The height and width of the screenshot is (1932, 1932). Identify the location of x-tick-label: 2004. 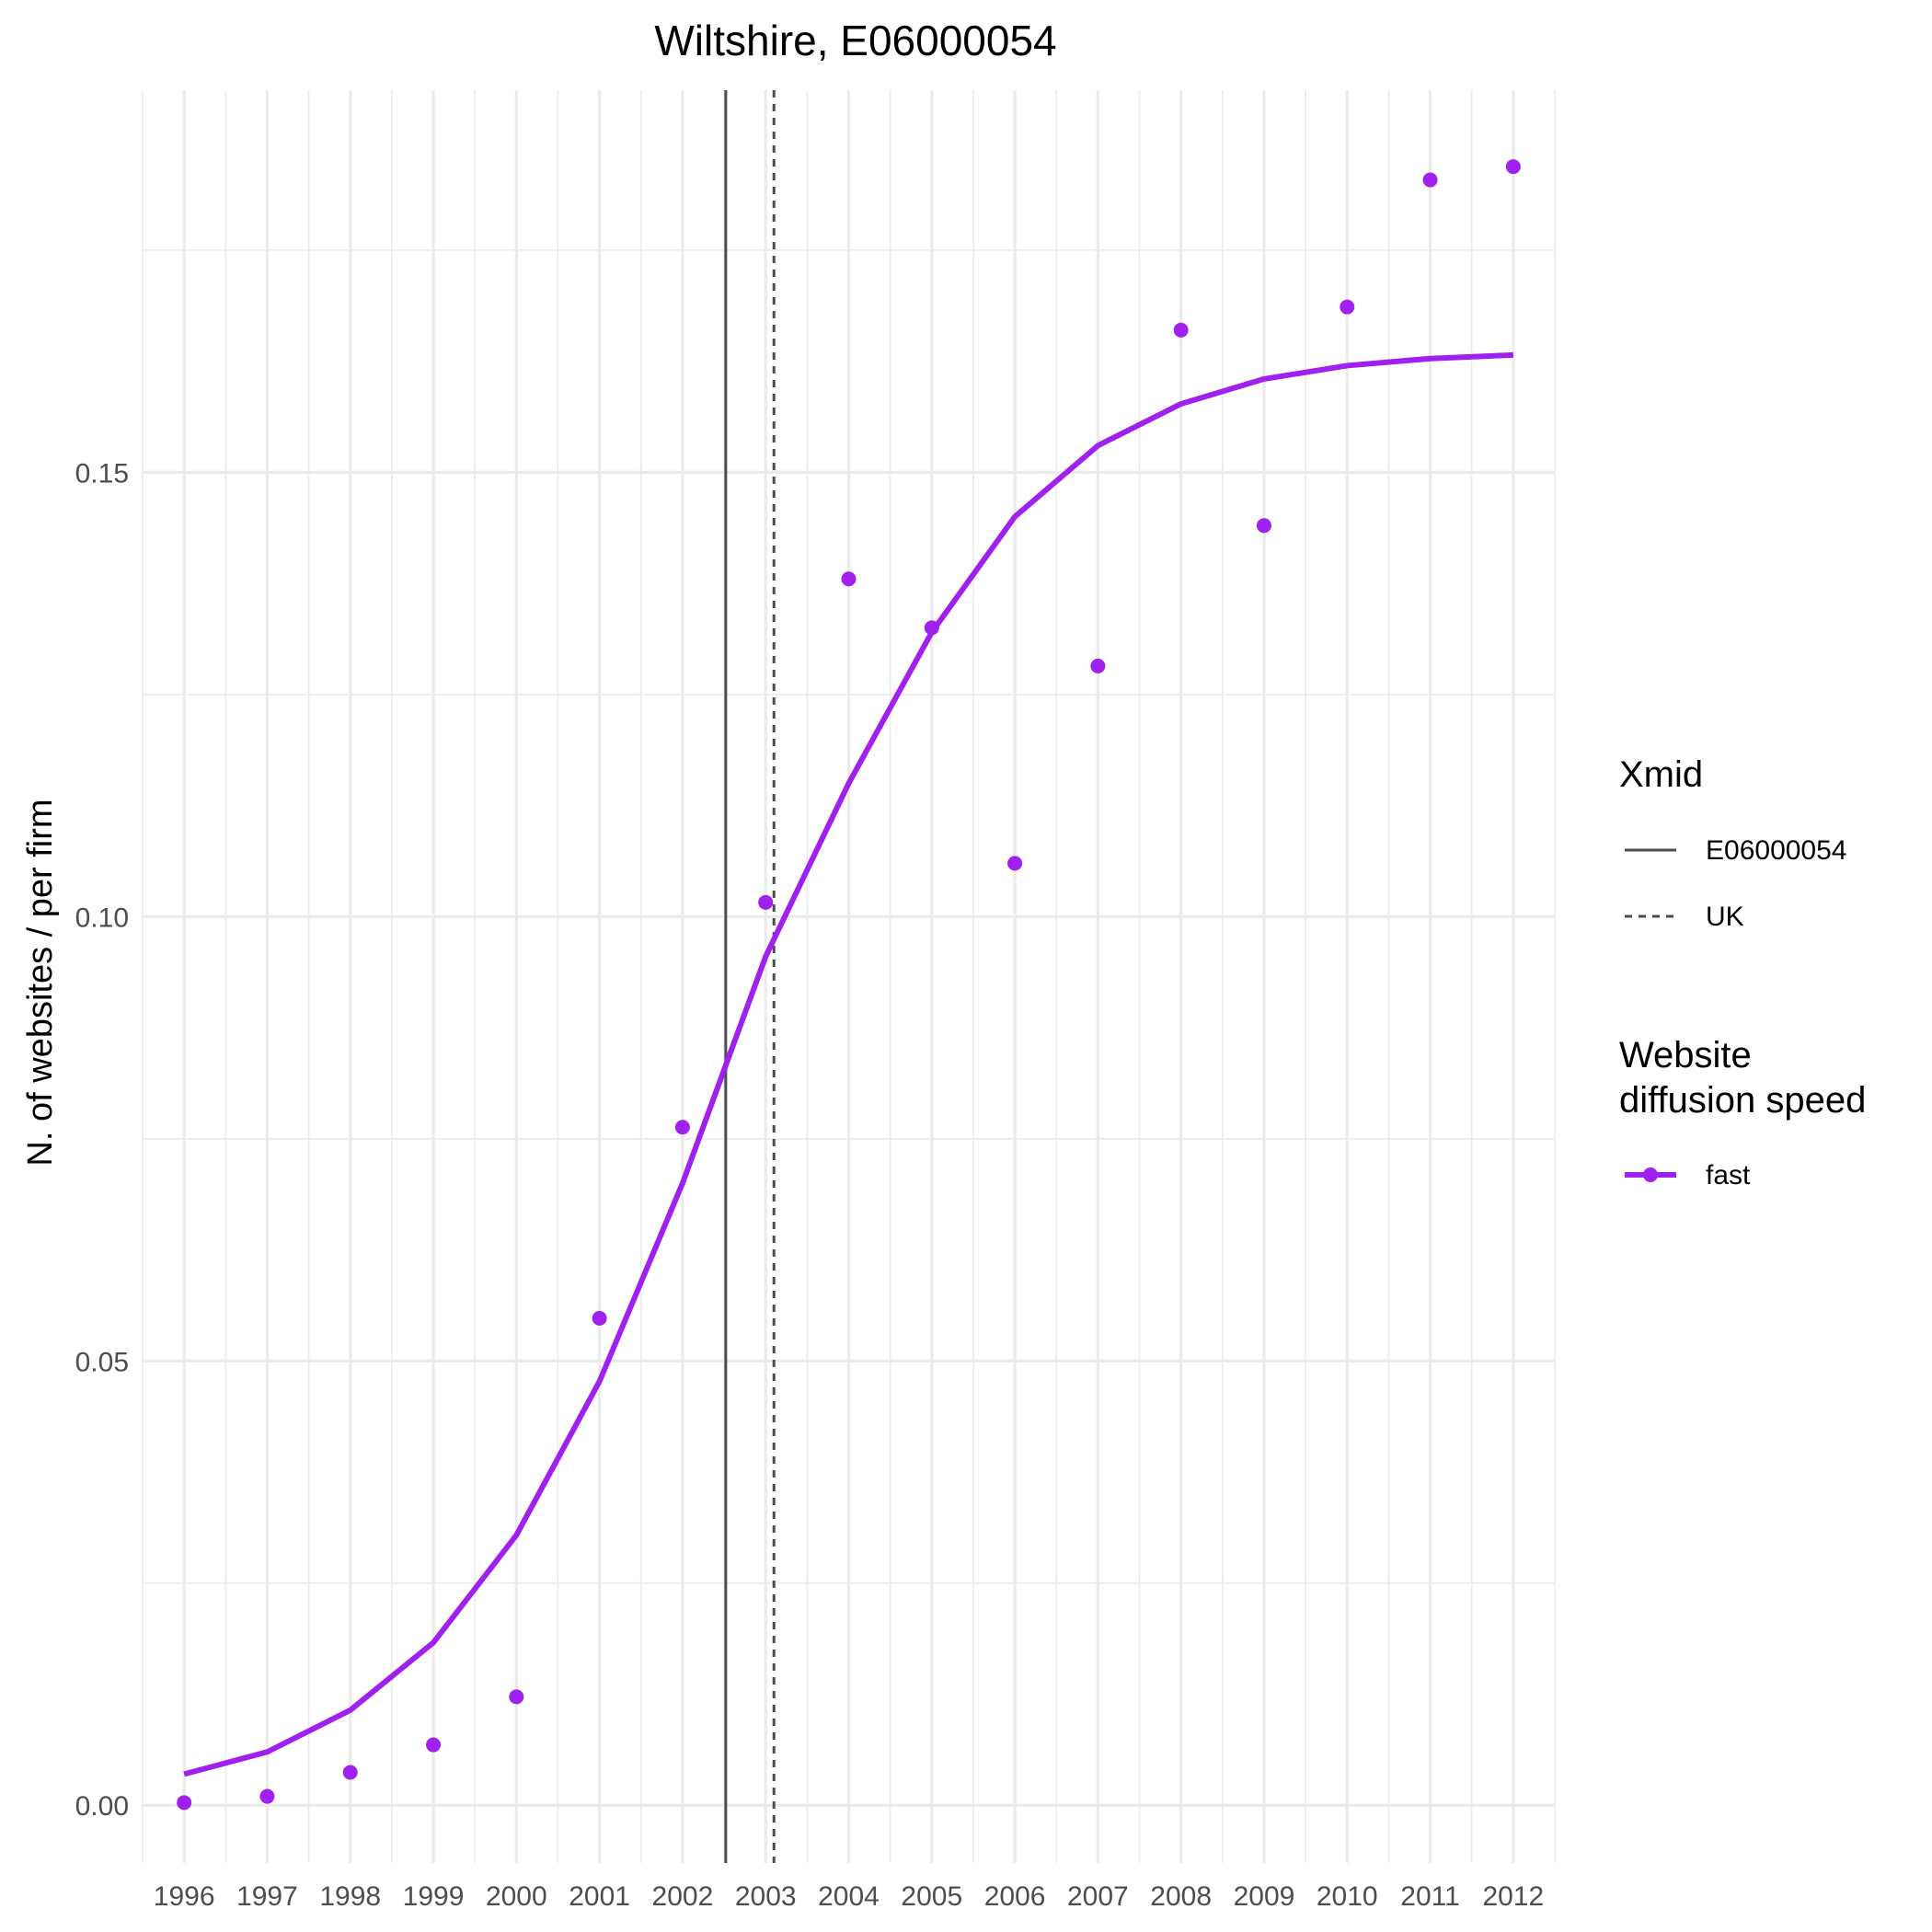
(849, 1896).